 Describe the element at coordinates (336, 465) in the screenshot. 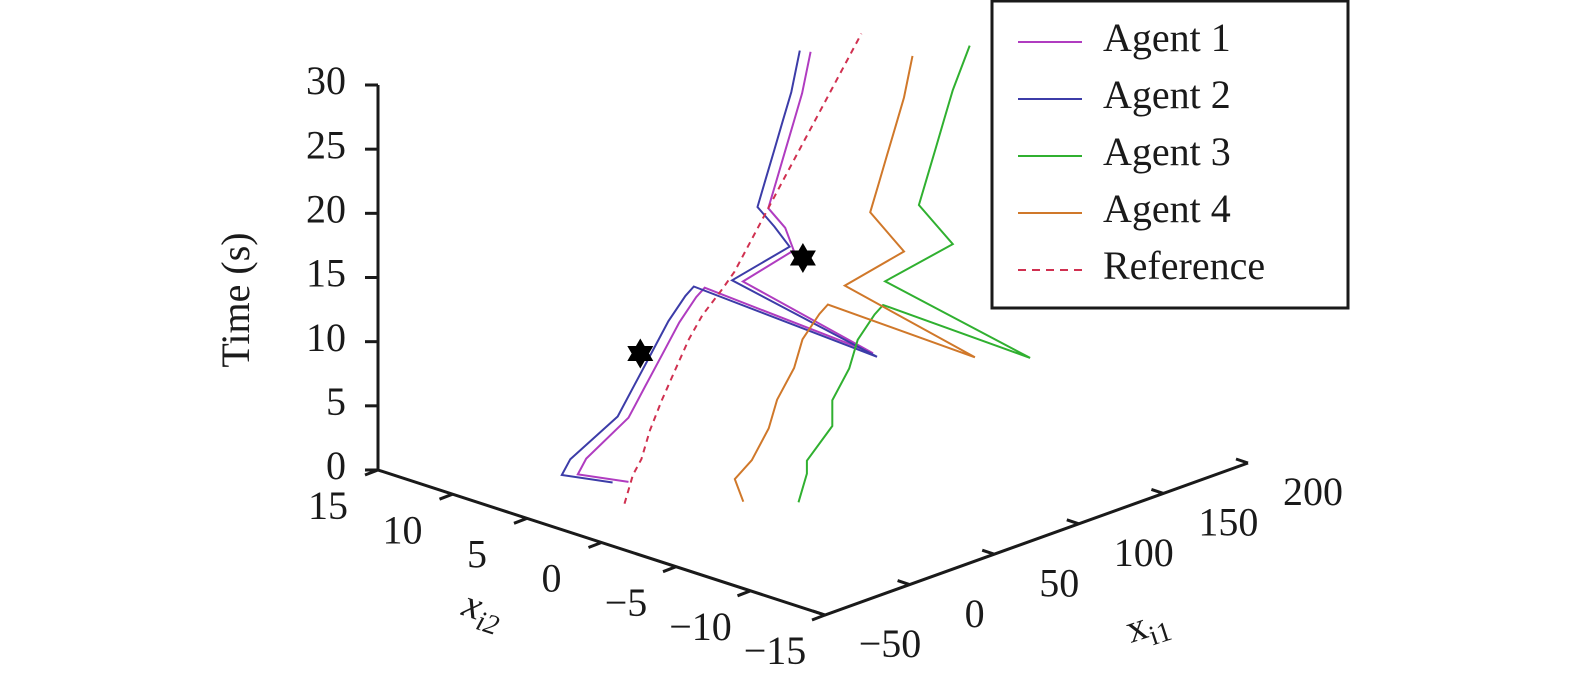

I see `z-tick-label: 0` at that location.